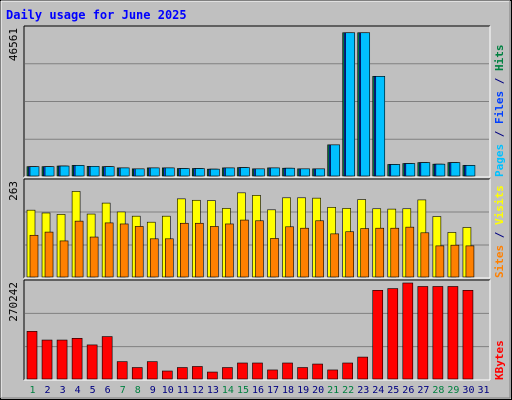 This screenshot has width=512, height=400. Describe the element at coordinates (499, 205) in the screenshot. I see `series-axis-label-part: Visits` at that location.